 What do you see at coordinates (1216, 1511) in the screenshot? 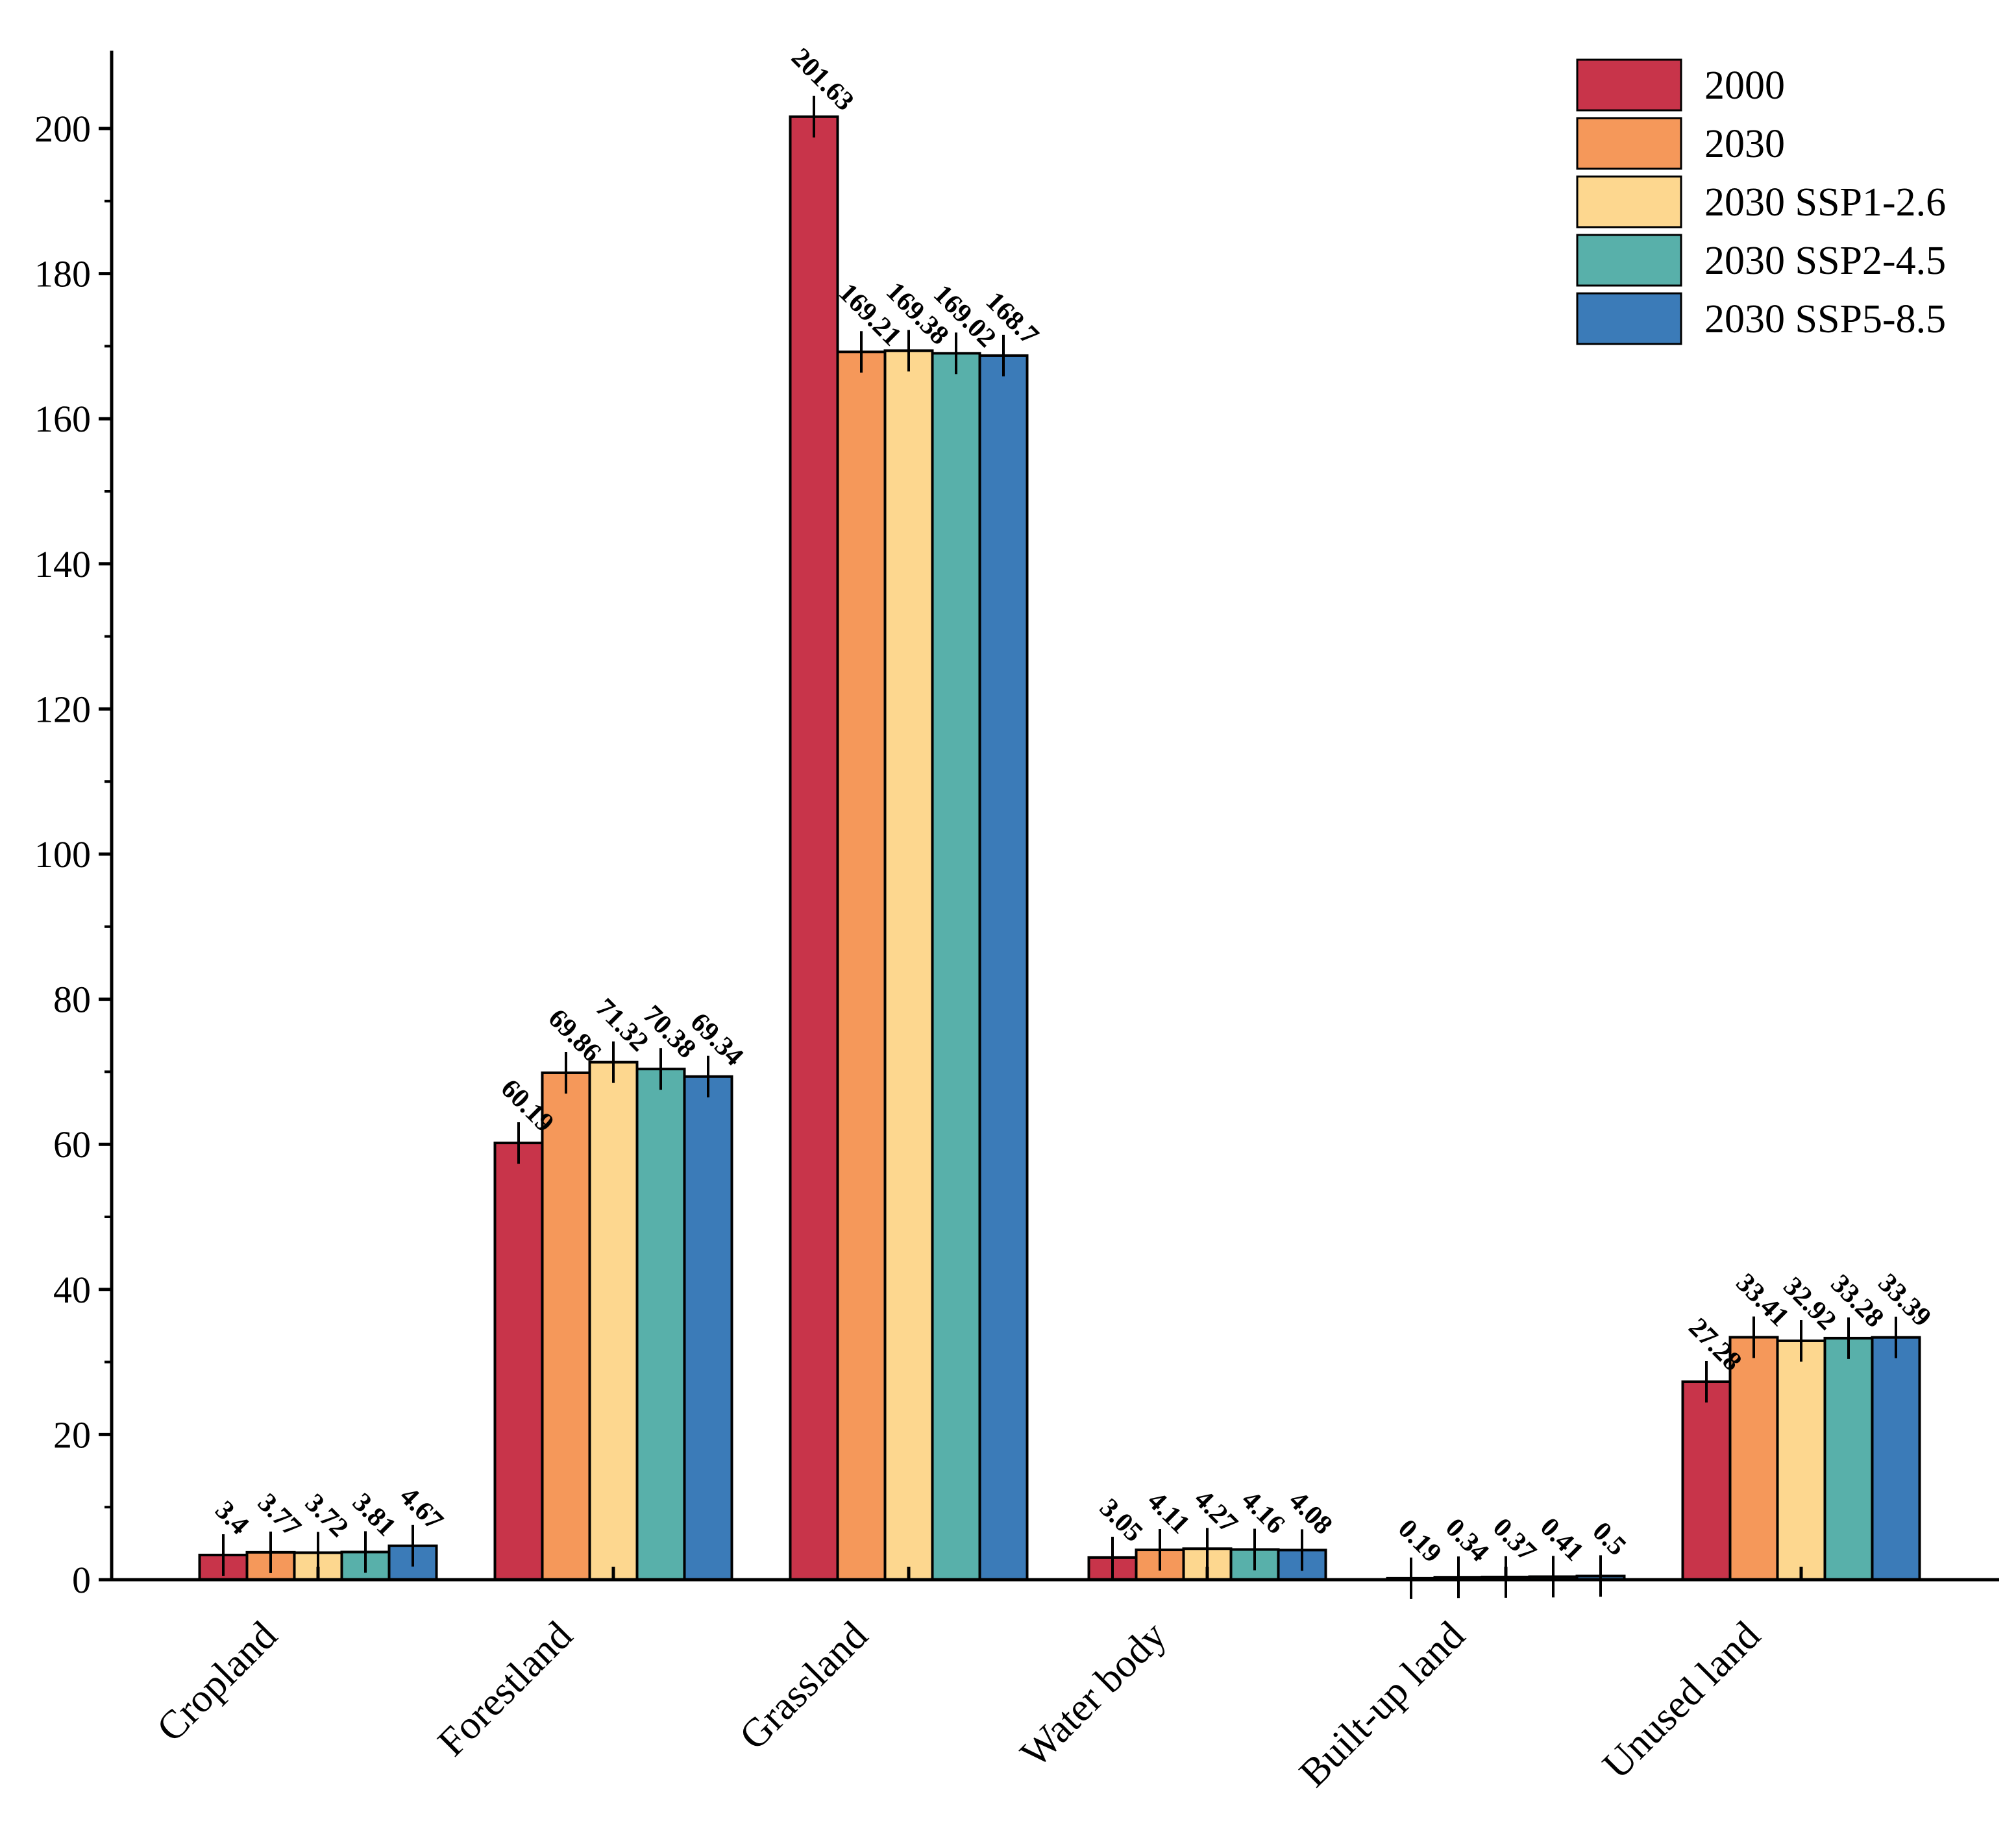
I see `data-label: 4.27` at bounding box center [1216, 1511].